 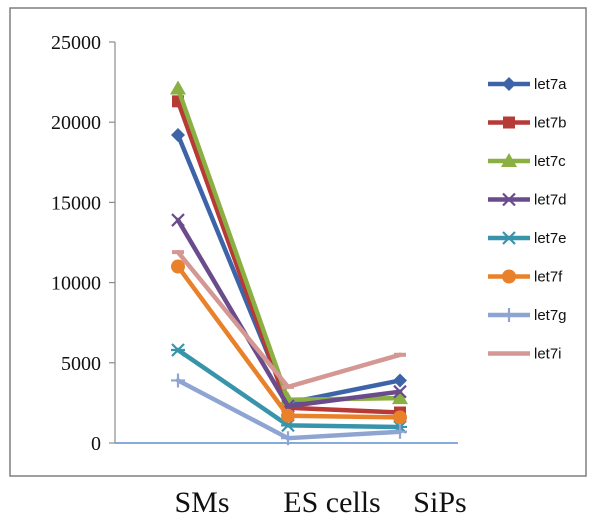 What do you see at coordinates (289, 319) in the screenshot?
I see `series-let7i` at bounding box center [289, 319].